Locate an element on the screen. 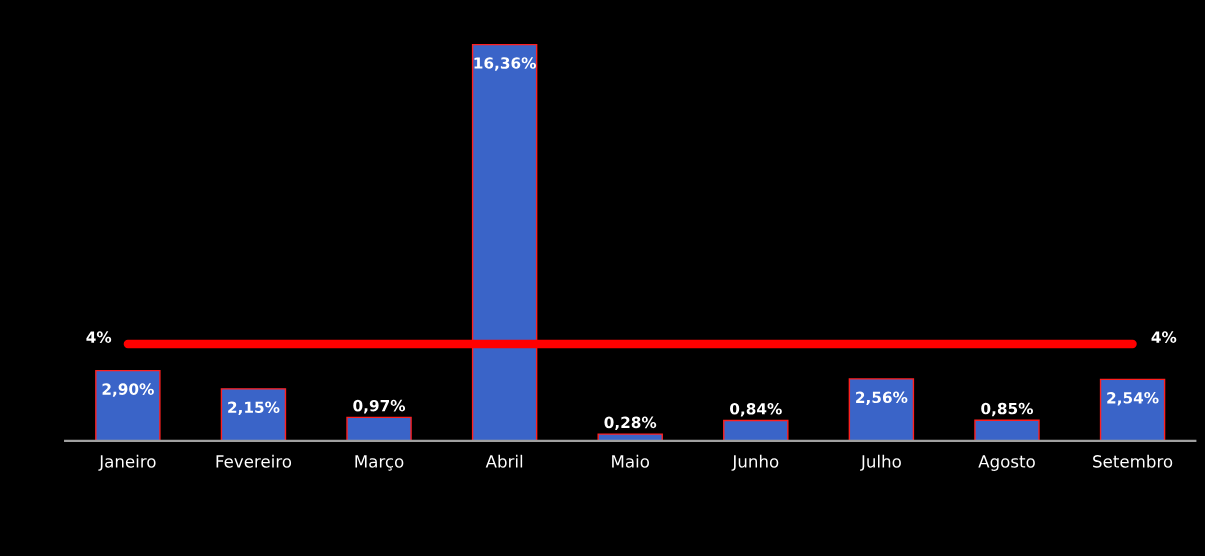  data-label: 2,56% is located at coordinates (882, 398).